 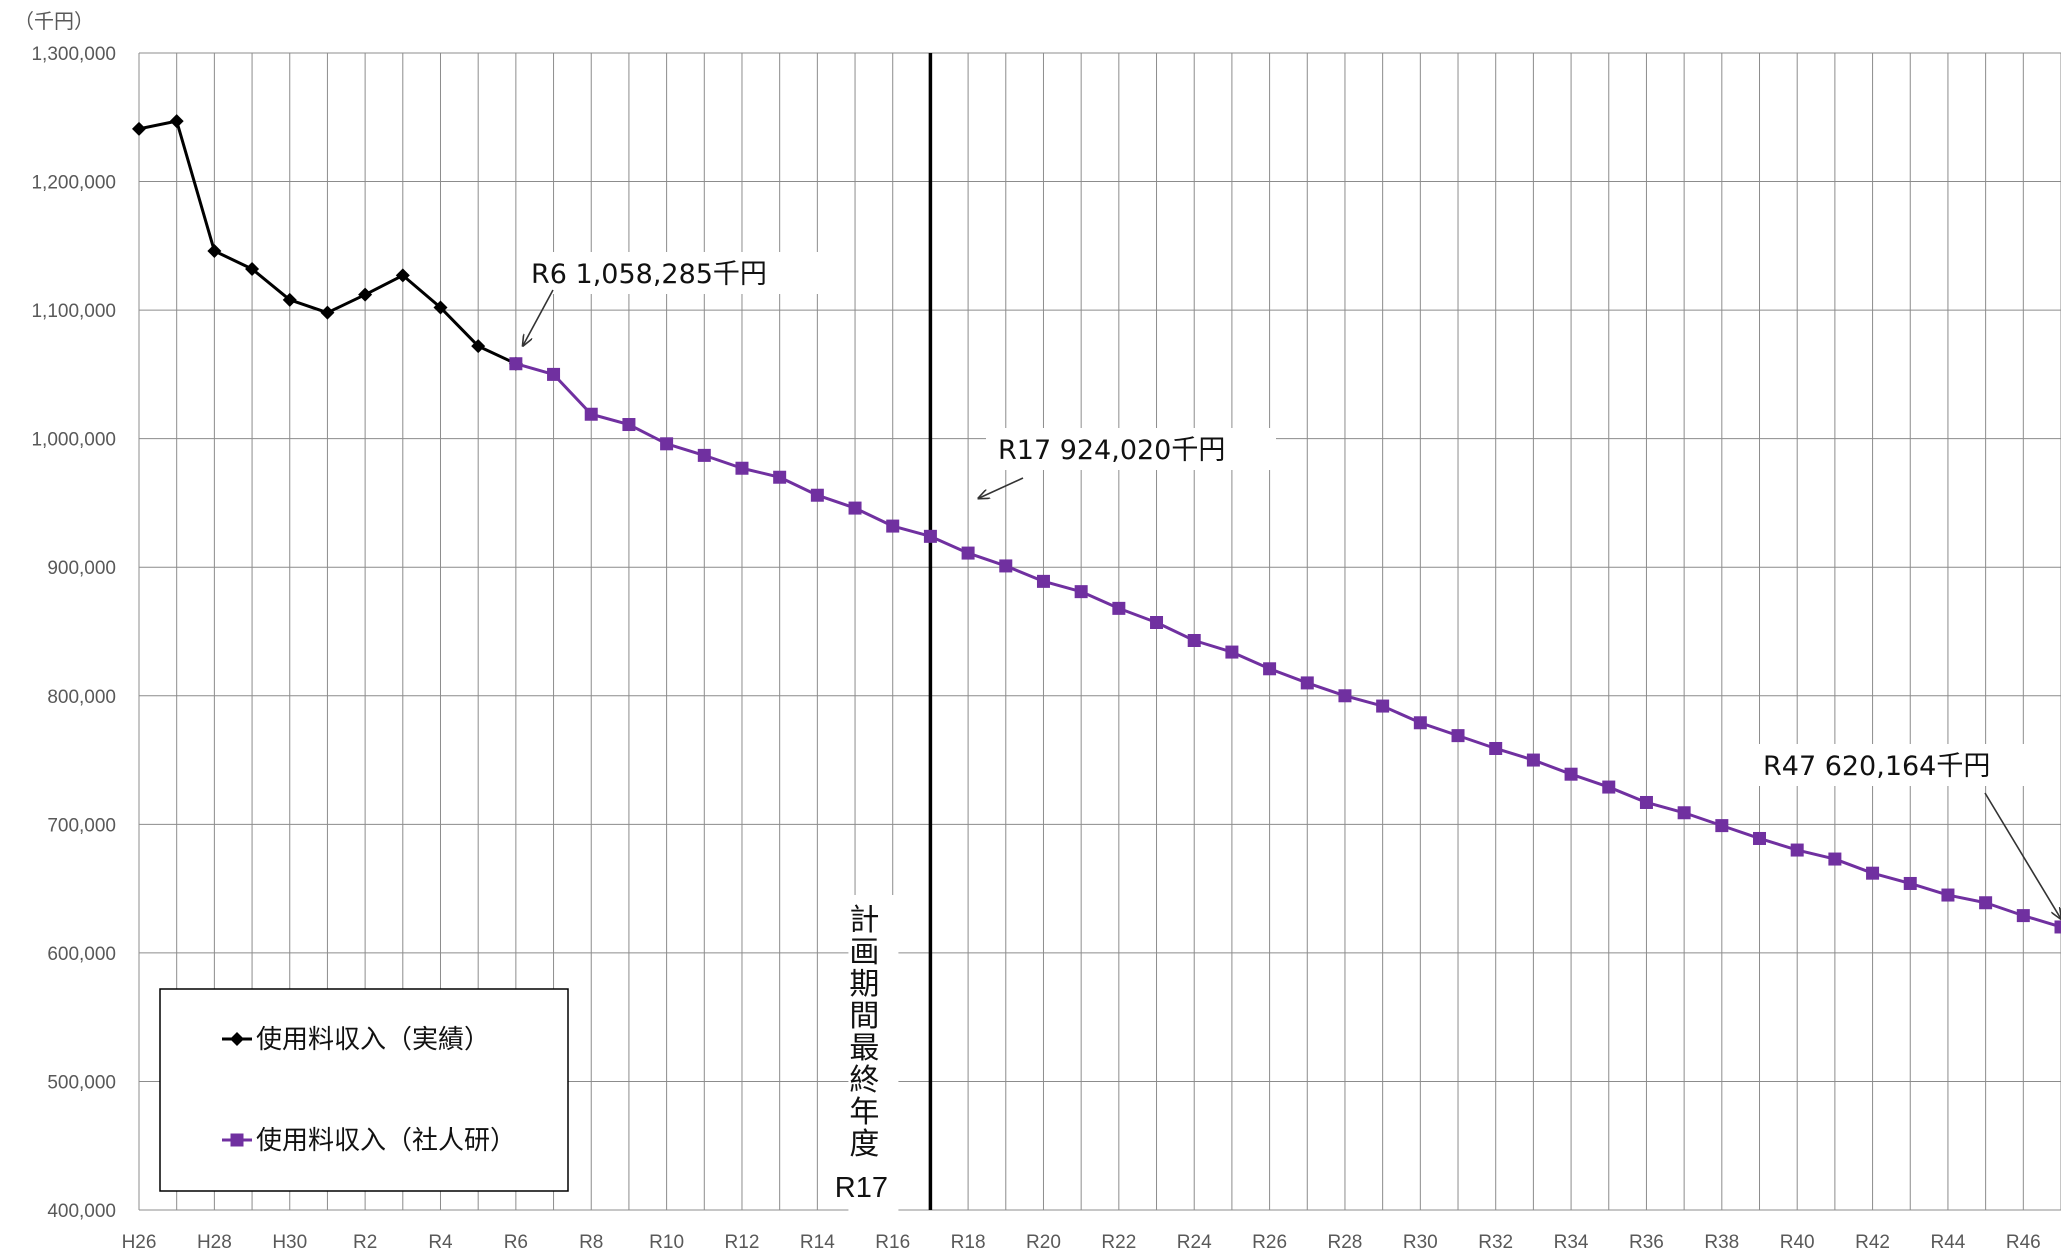 I want to click on x-tick-label: R4, so click(x=440, y=1242).